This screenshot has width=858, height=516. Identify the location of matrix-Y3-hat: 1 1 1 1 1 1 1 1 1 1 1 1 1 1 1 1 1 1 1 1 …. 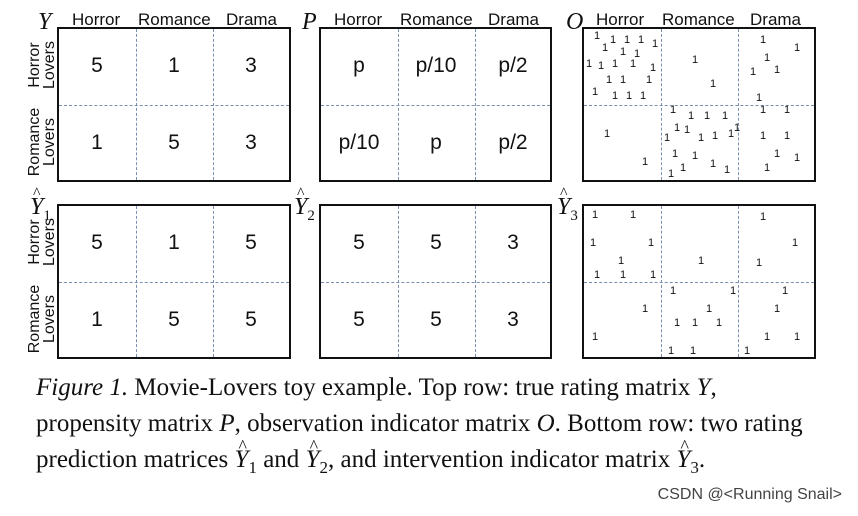
(699, 281).